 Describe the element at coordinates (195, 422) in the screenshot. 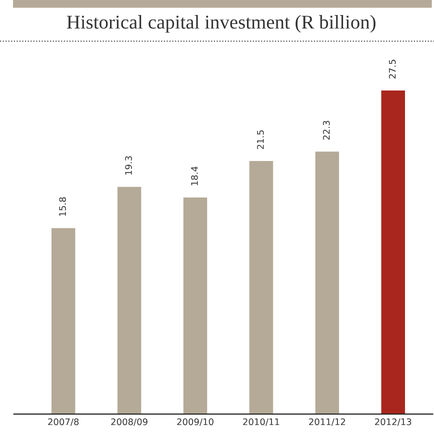

I see `x-tick-label: 2009/10` at that location.